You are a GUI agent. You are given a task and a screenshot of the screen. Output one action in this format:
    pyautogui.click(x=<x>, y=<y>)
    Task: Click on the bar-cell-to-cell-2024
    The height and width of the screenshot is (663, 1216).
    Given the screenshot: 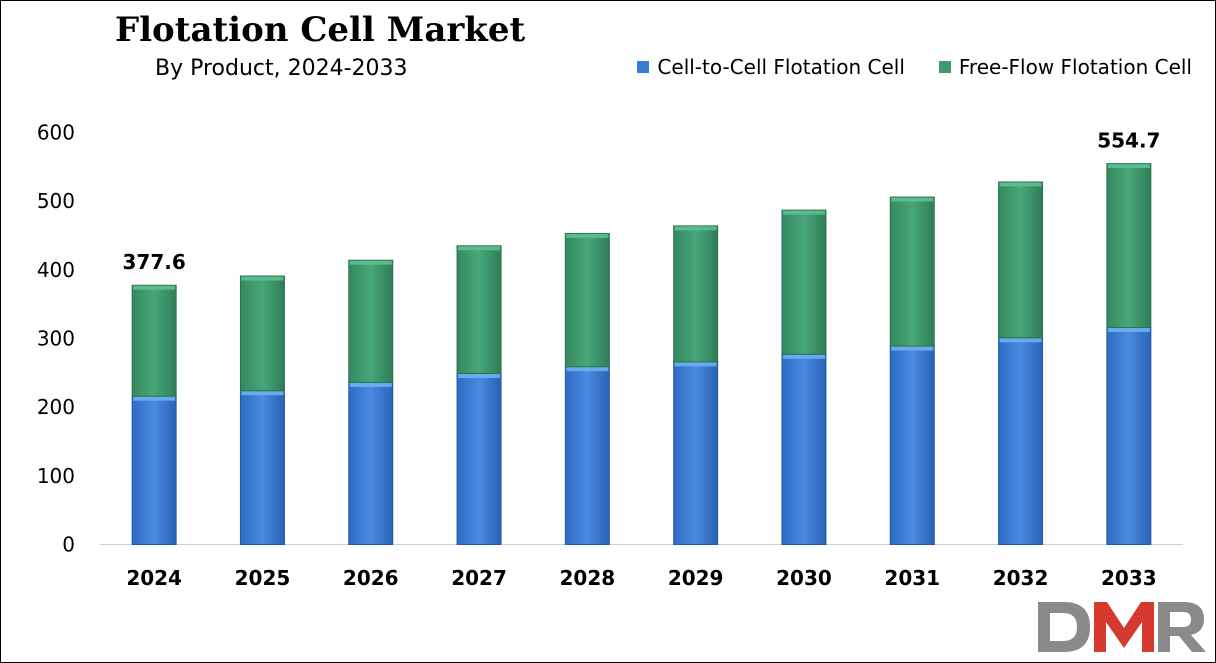 What is the action you would take?
    pyautogui.click(x=154, y=470)
    